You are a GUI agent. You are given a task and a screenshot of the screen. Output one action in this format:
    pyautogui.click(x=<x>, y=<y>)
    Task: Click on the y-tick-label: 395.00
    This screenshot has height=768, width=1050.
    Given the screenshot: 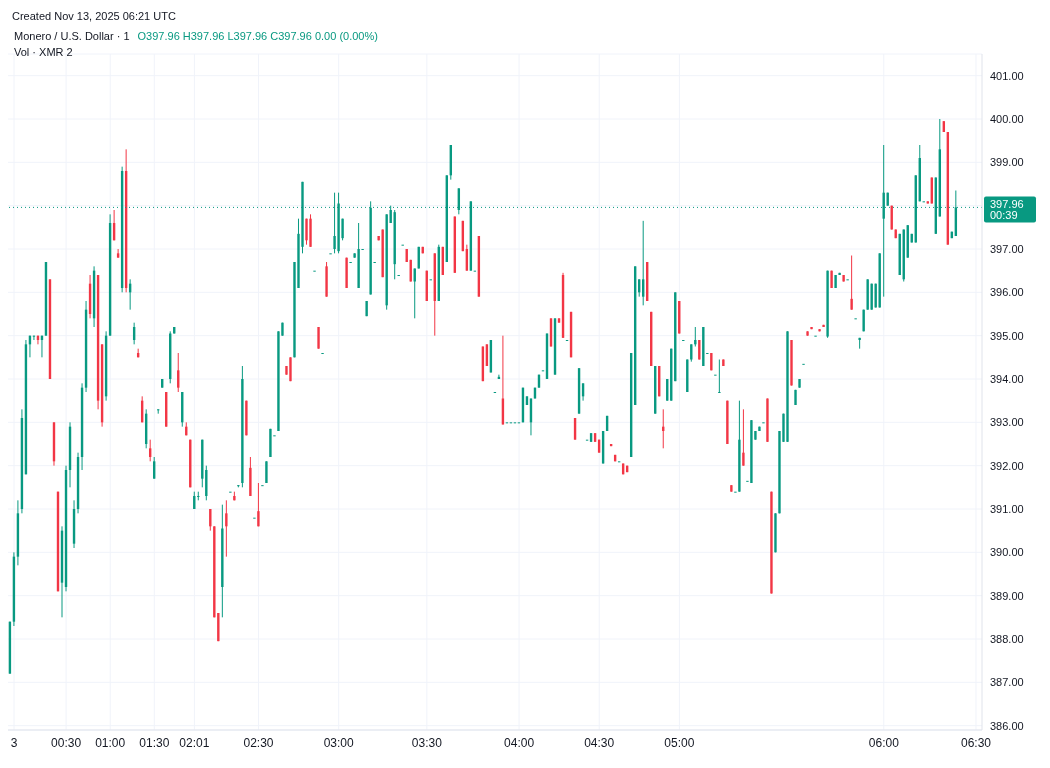 What is the action you would take?
    pyautogui.click(x=1007, y=335)
    